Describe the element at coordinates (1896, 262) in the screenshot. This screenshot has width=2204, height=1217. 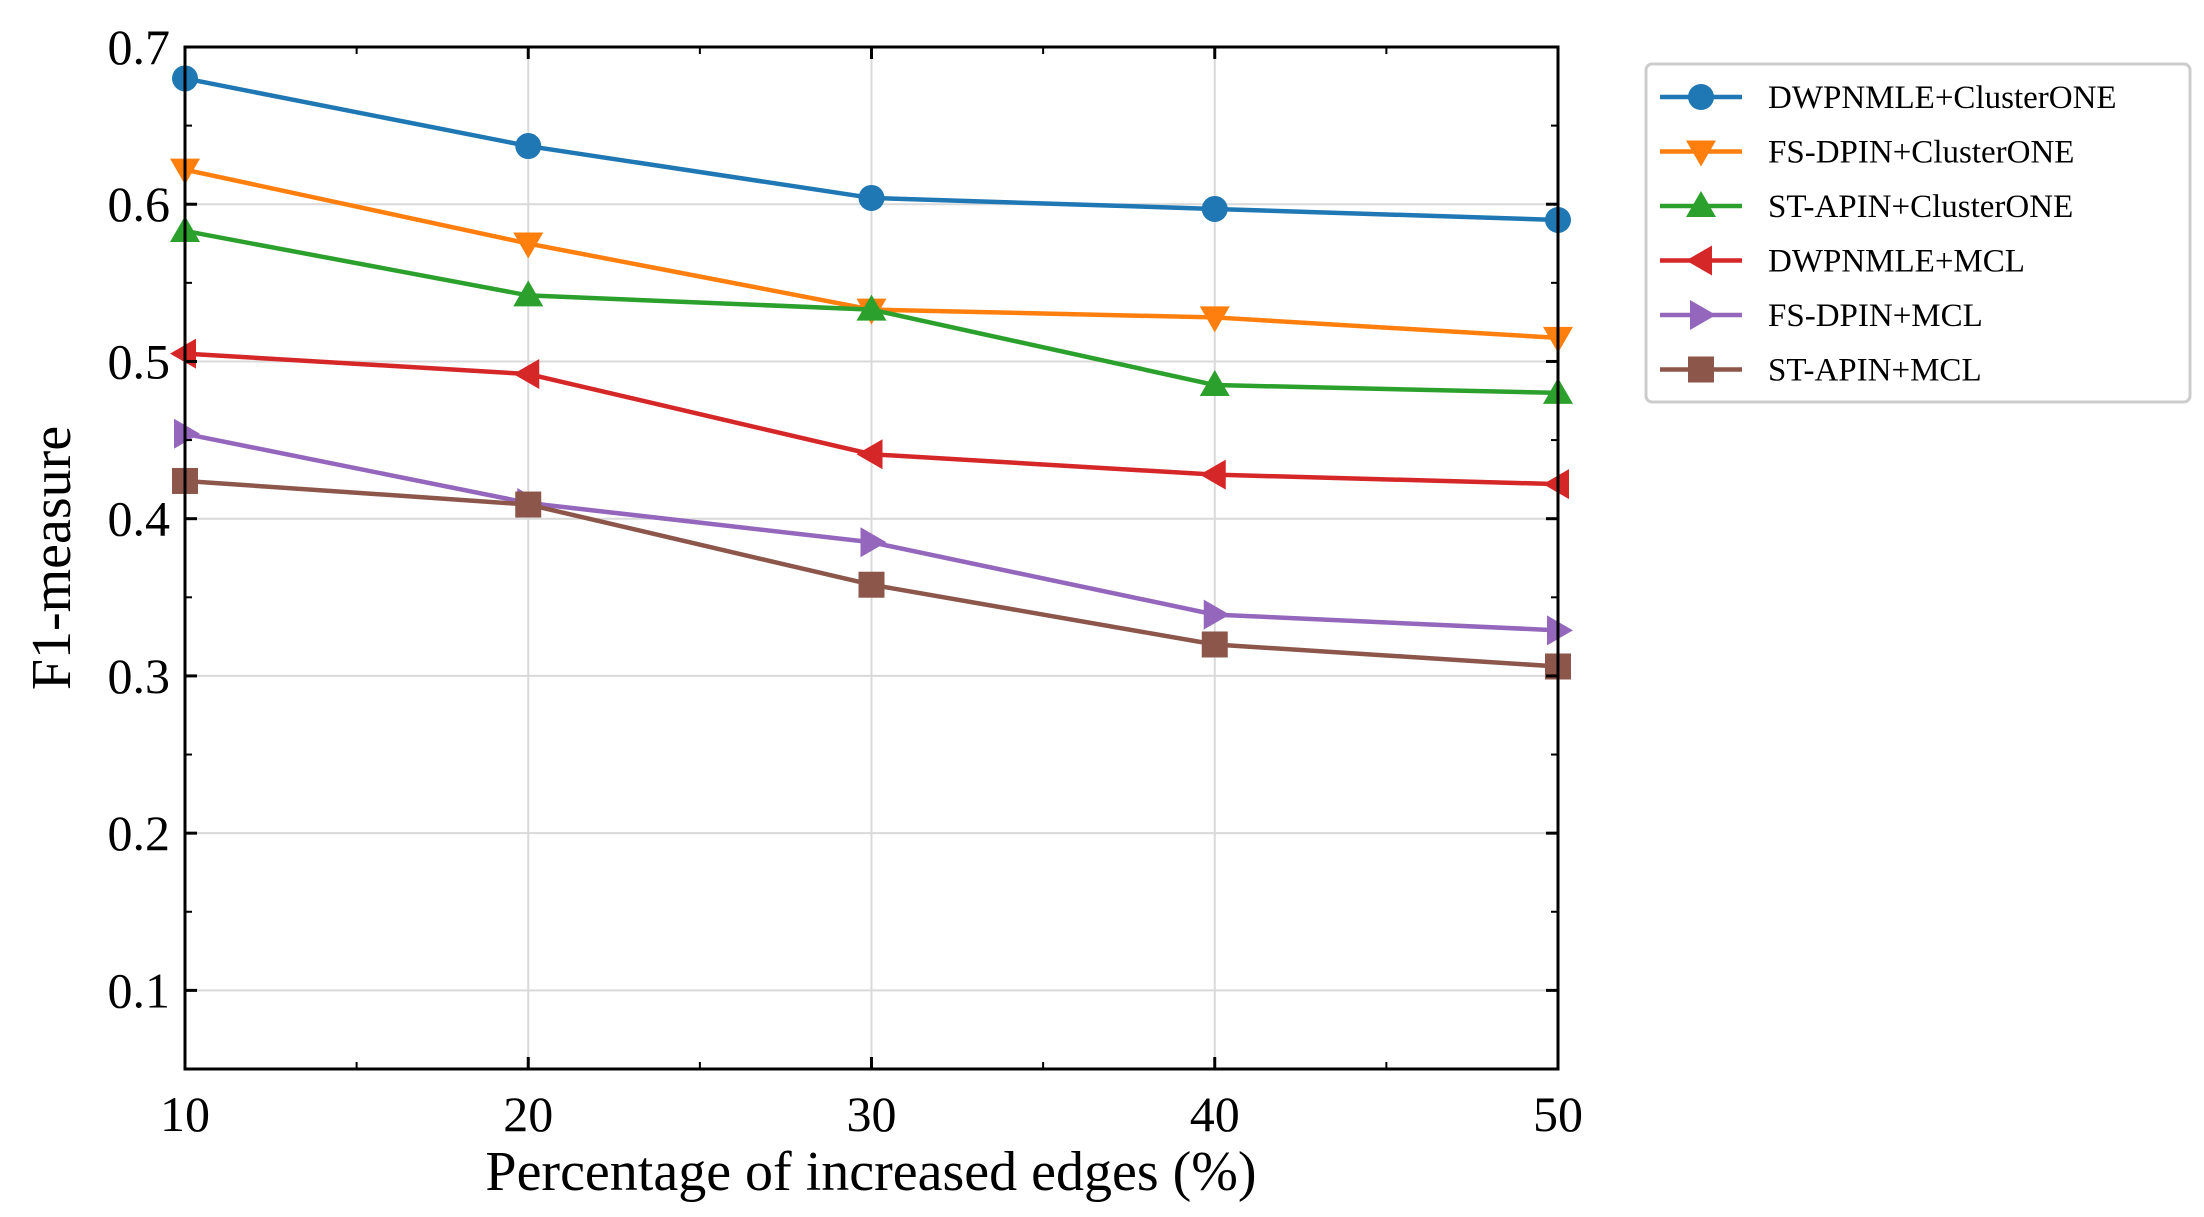
I see `legend-label: DWPNMLE+MCL` at that location.